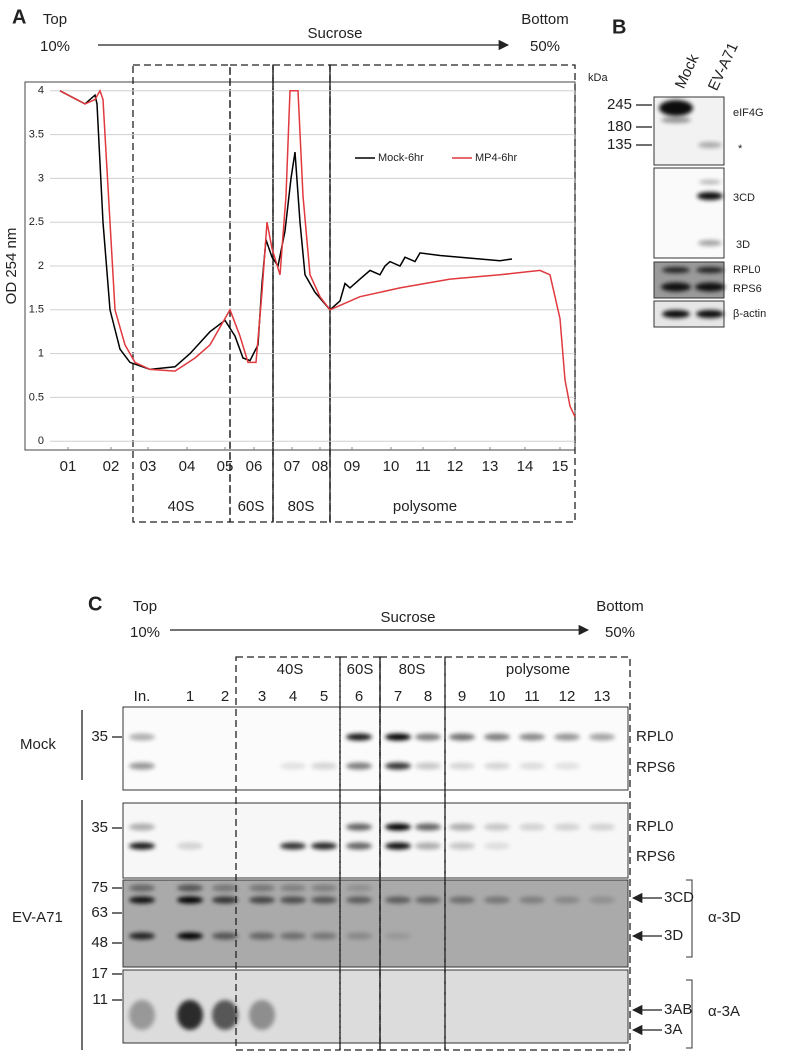  What do you see at coordinates (95, 604) in the screenshot?
I see `panel-label: C` at bounding box center [95, 604].